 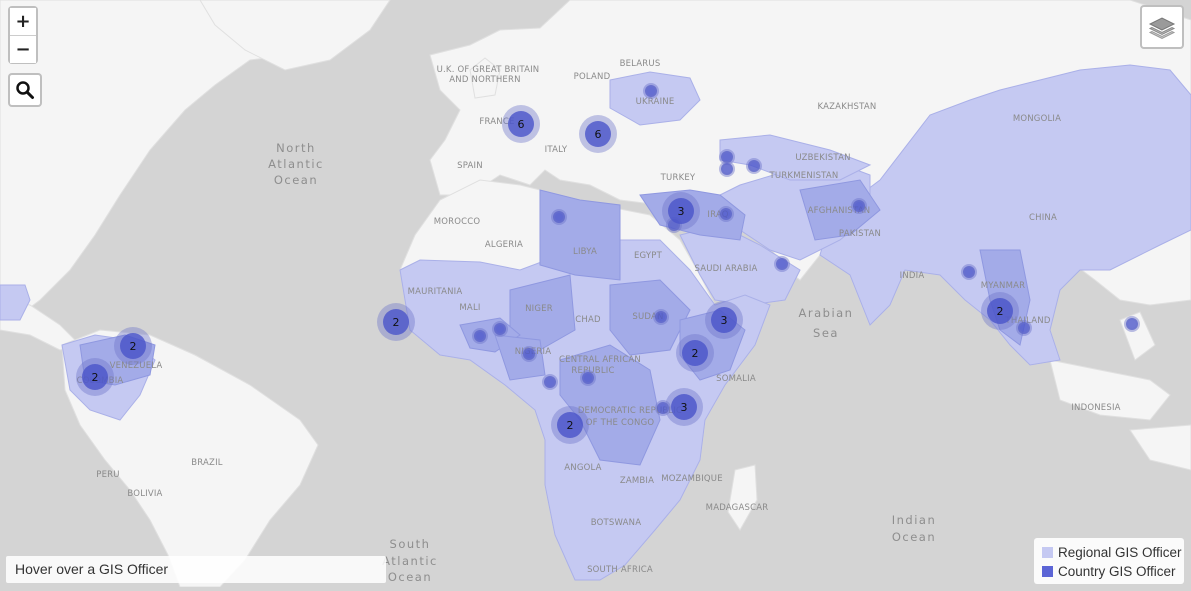 I want to click on cluster-kenya: 3, so click(x=684, y=407).